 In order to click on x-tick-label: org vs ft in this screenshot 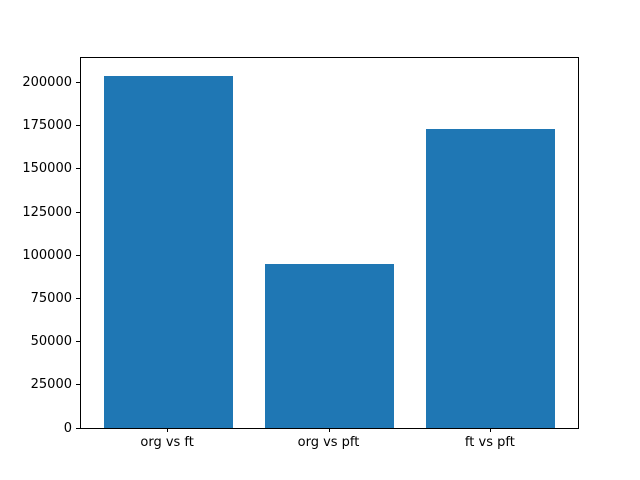, I will do `click(167, 442)`.